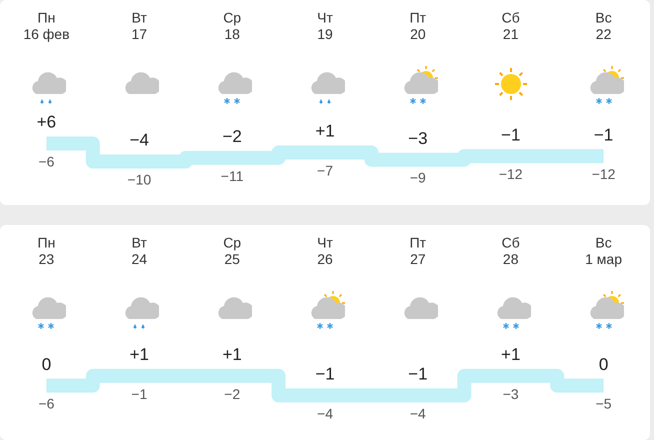 The width and height of the screenshot is (654, 440). I want to click on x-tick-label: Чт 19, so click(325, 25).